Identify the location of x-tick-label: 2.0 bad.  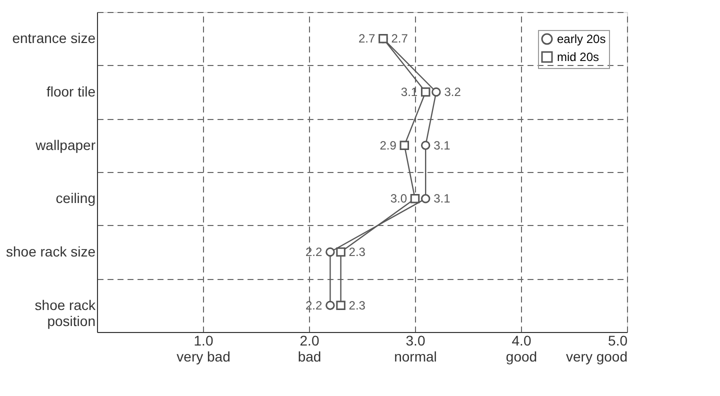
(310, 348).